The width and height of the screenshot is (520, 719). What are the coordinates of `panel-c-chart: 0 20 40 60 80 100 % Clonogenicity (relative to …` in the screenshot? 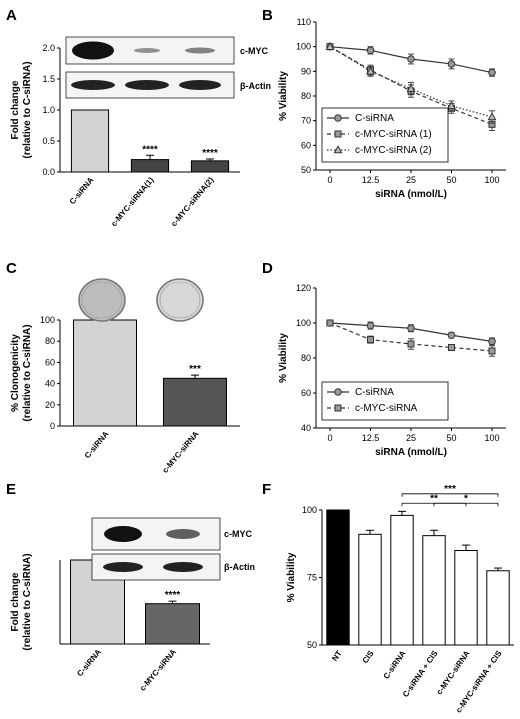 It's located at (125, 395).